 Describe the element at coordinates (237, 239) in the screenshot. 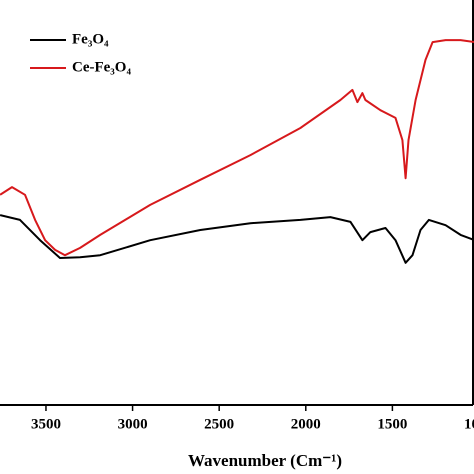

I see `spectrum-line` at that location.